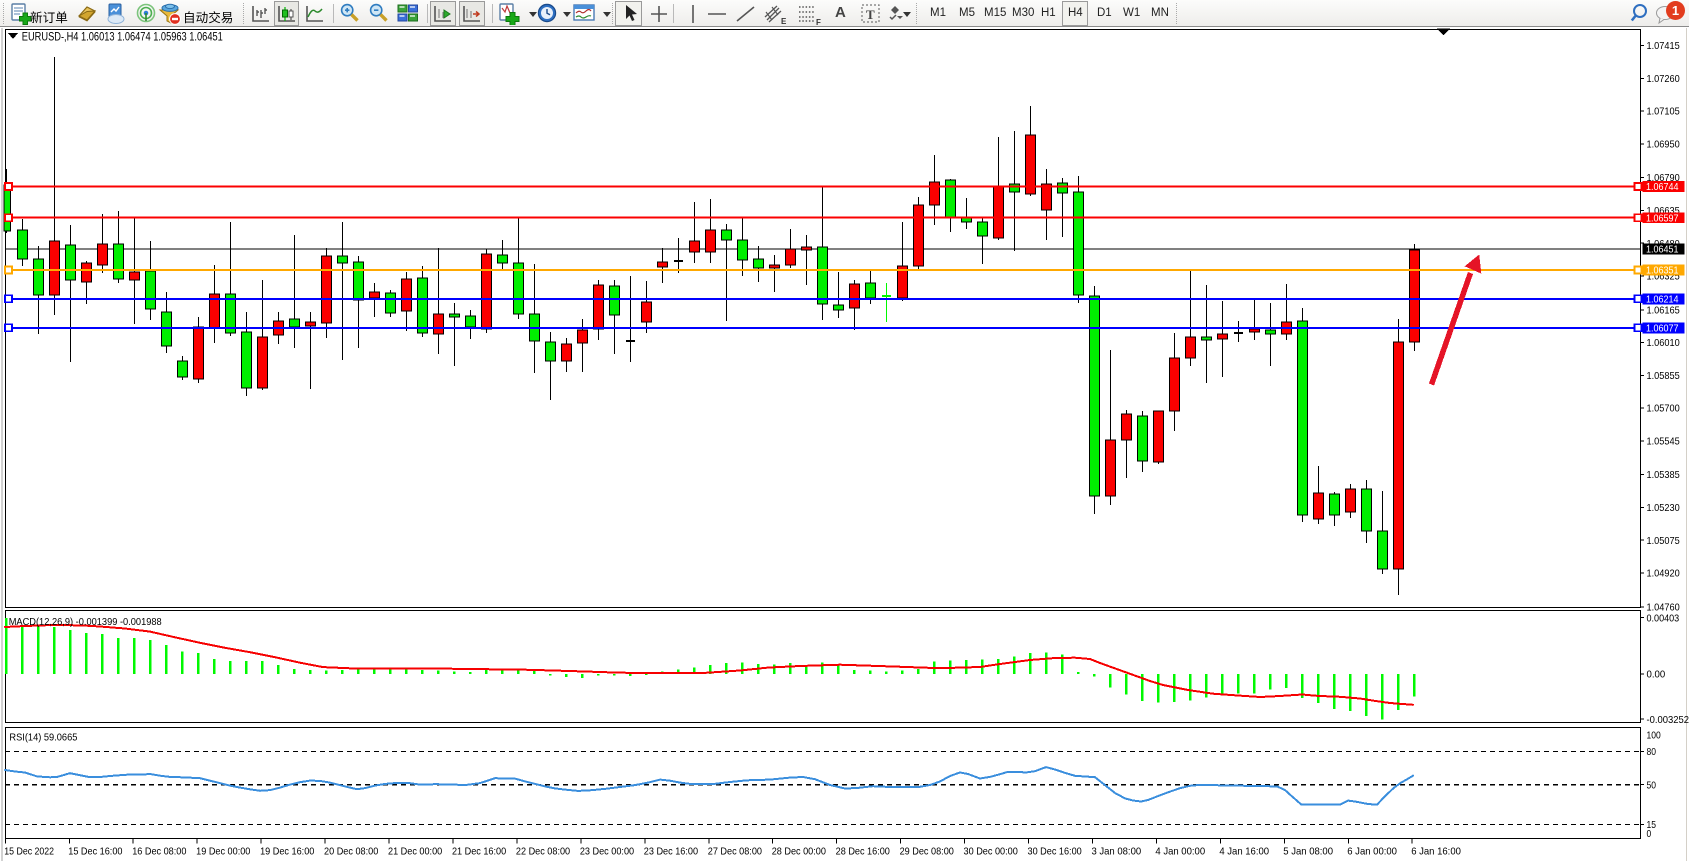 This screenshot has height=861, width=1689. I want to click on svg-text: 1.06635, so click(1663, 211).